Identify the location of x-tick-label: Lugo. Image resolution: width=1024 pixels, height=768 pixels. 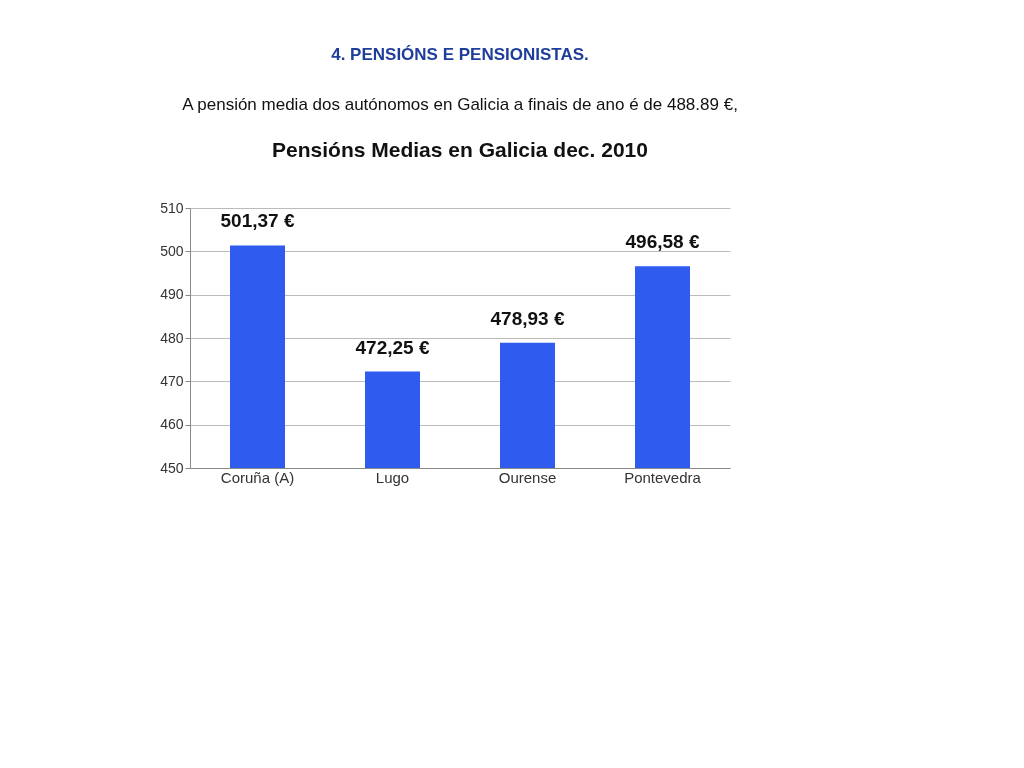
(392, 477).